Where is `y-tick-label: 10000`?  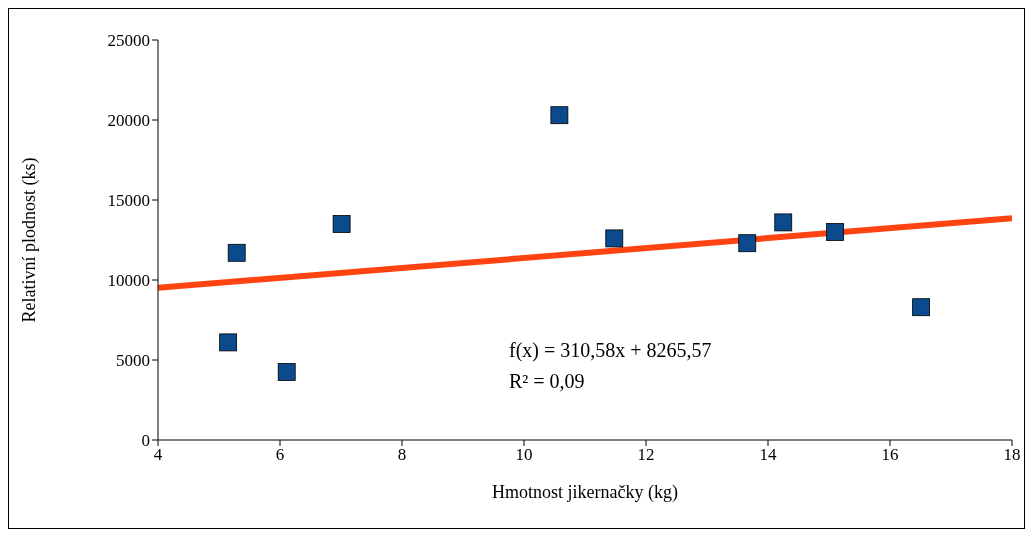 y-tick-label: 10000 is located at coordinates (128, 281).